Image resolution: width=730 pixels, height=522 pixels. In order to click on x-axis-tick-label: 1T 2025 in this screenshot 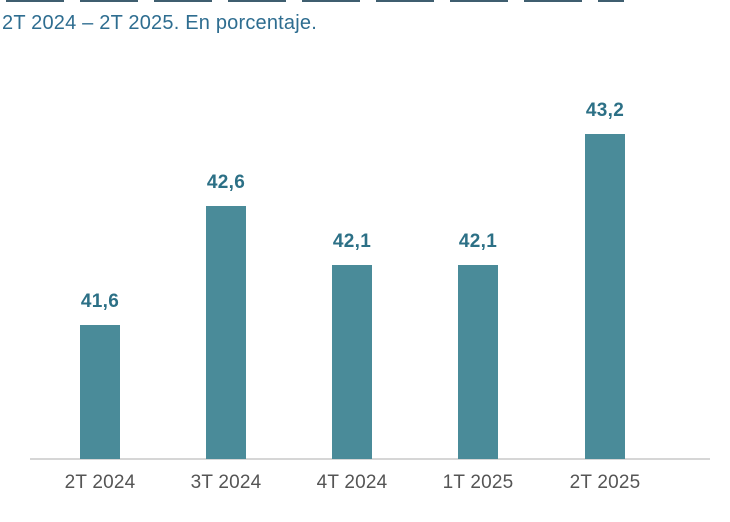, I will do `click(478, 482)`.